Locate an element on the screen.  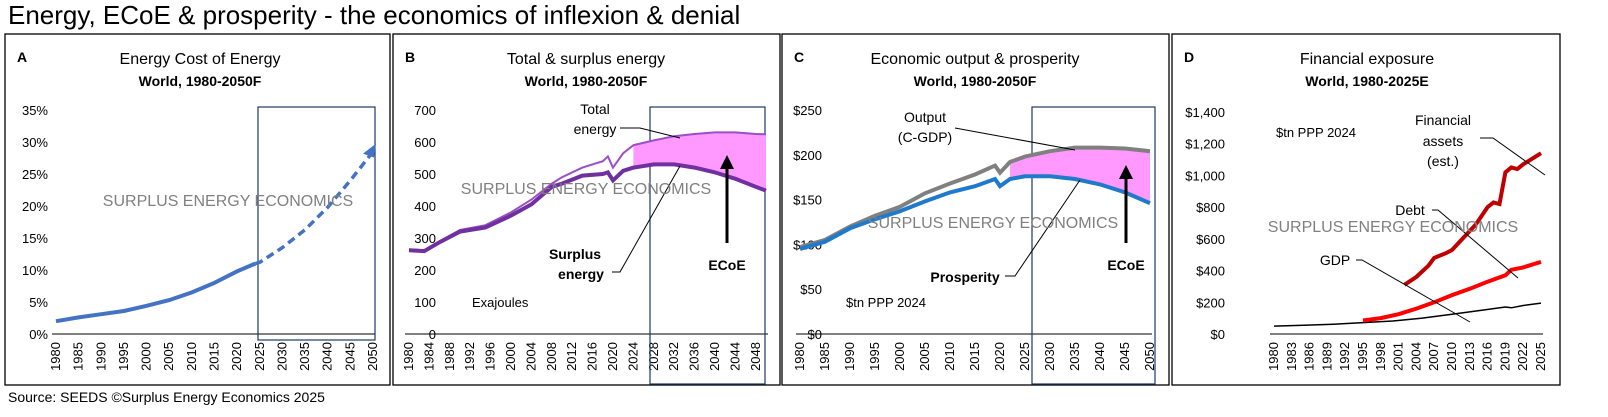
x-tick-label: 1990 is located at coordinates (100, 356).